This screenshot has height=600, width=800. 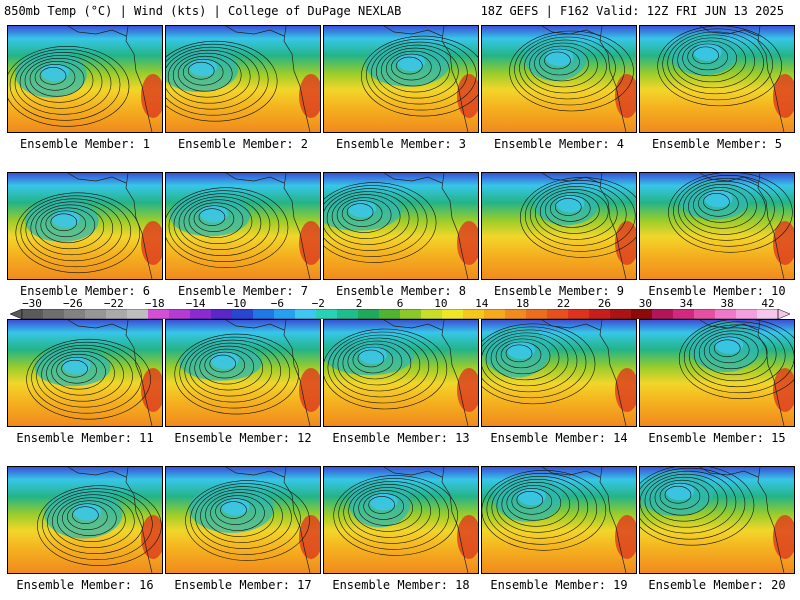 I want to click on ensemble-member-label: Ensemble Member: 20, so click(x=717, y=585).